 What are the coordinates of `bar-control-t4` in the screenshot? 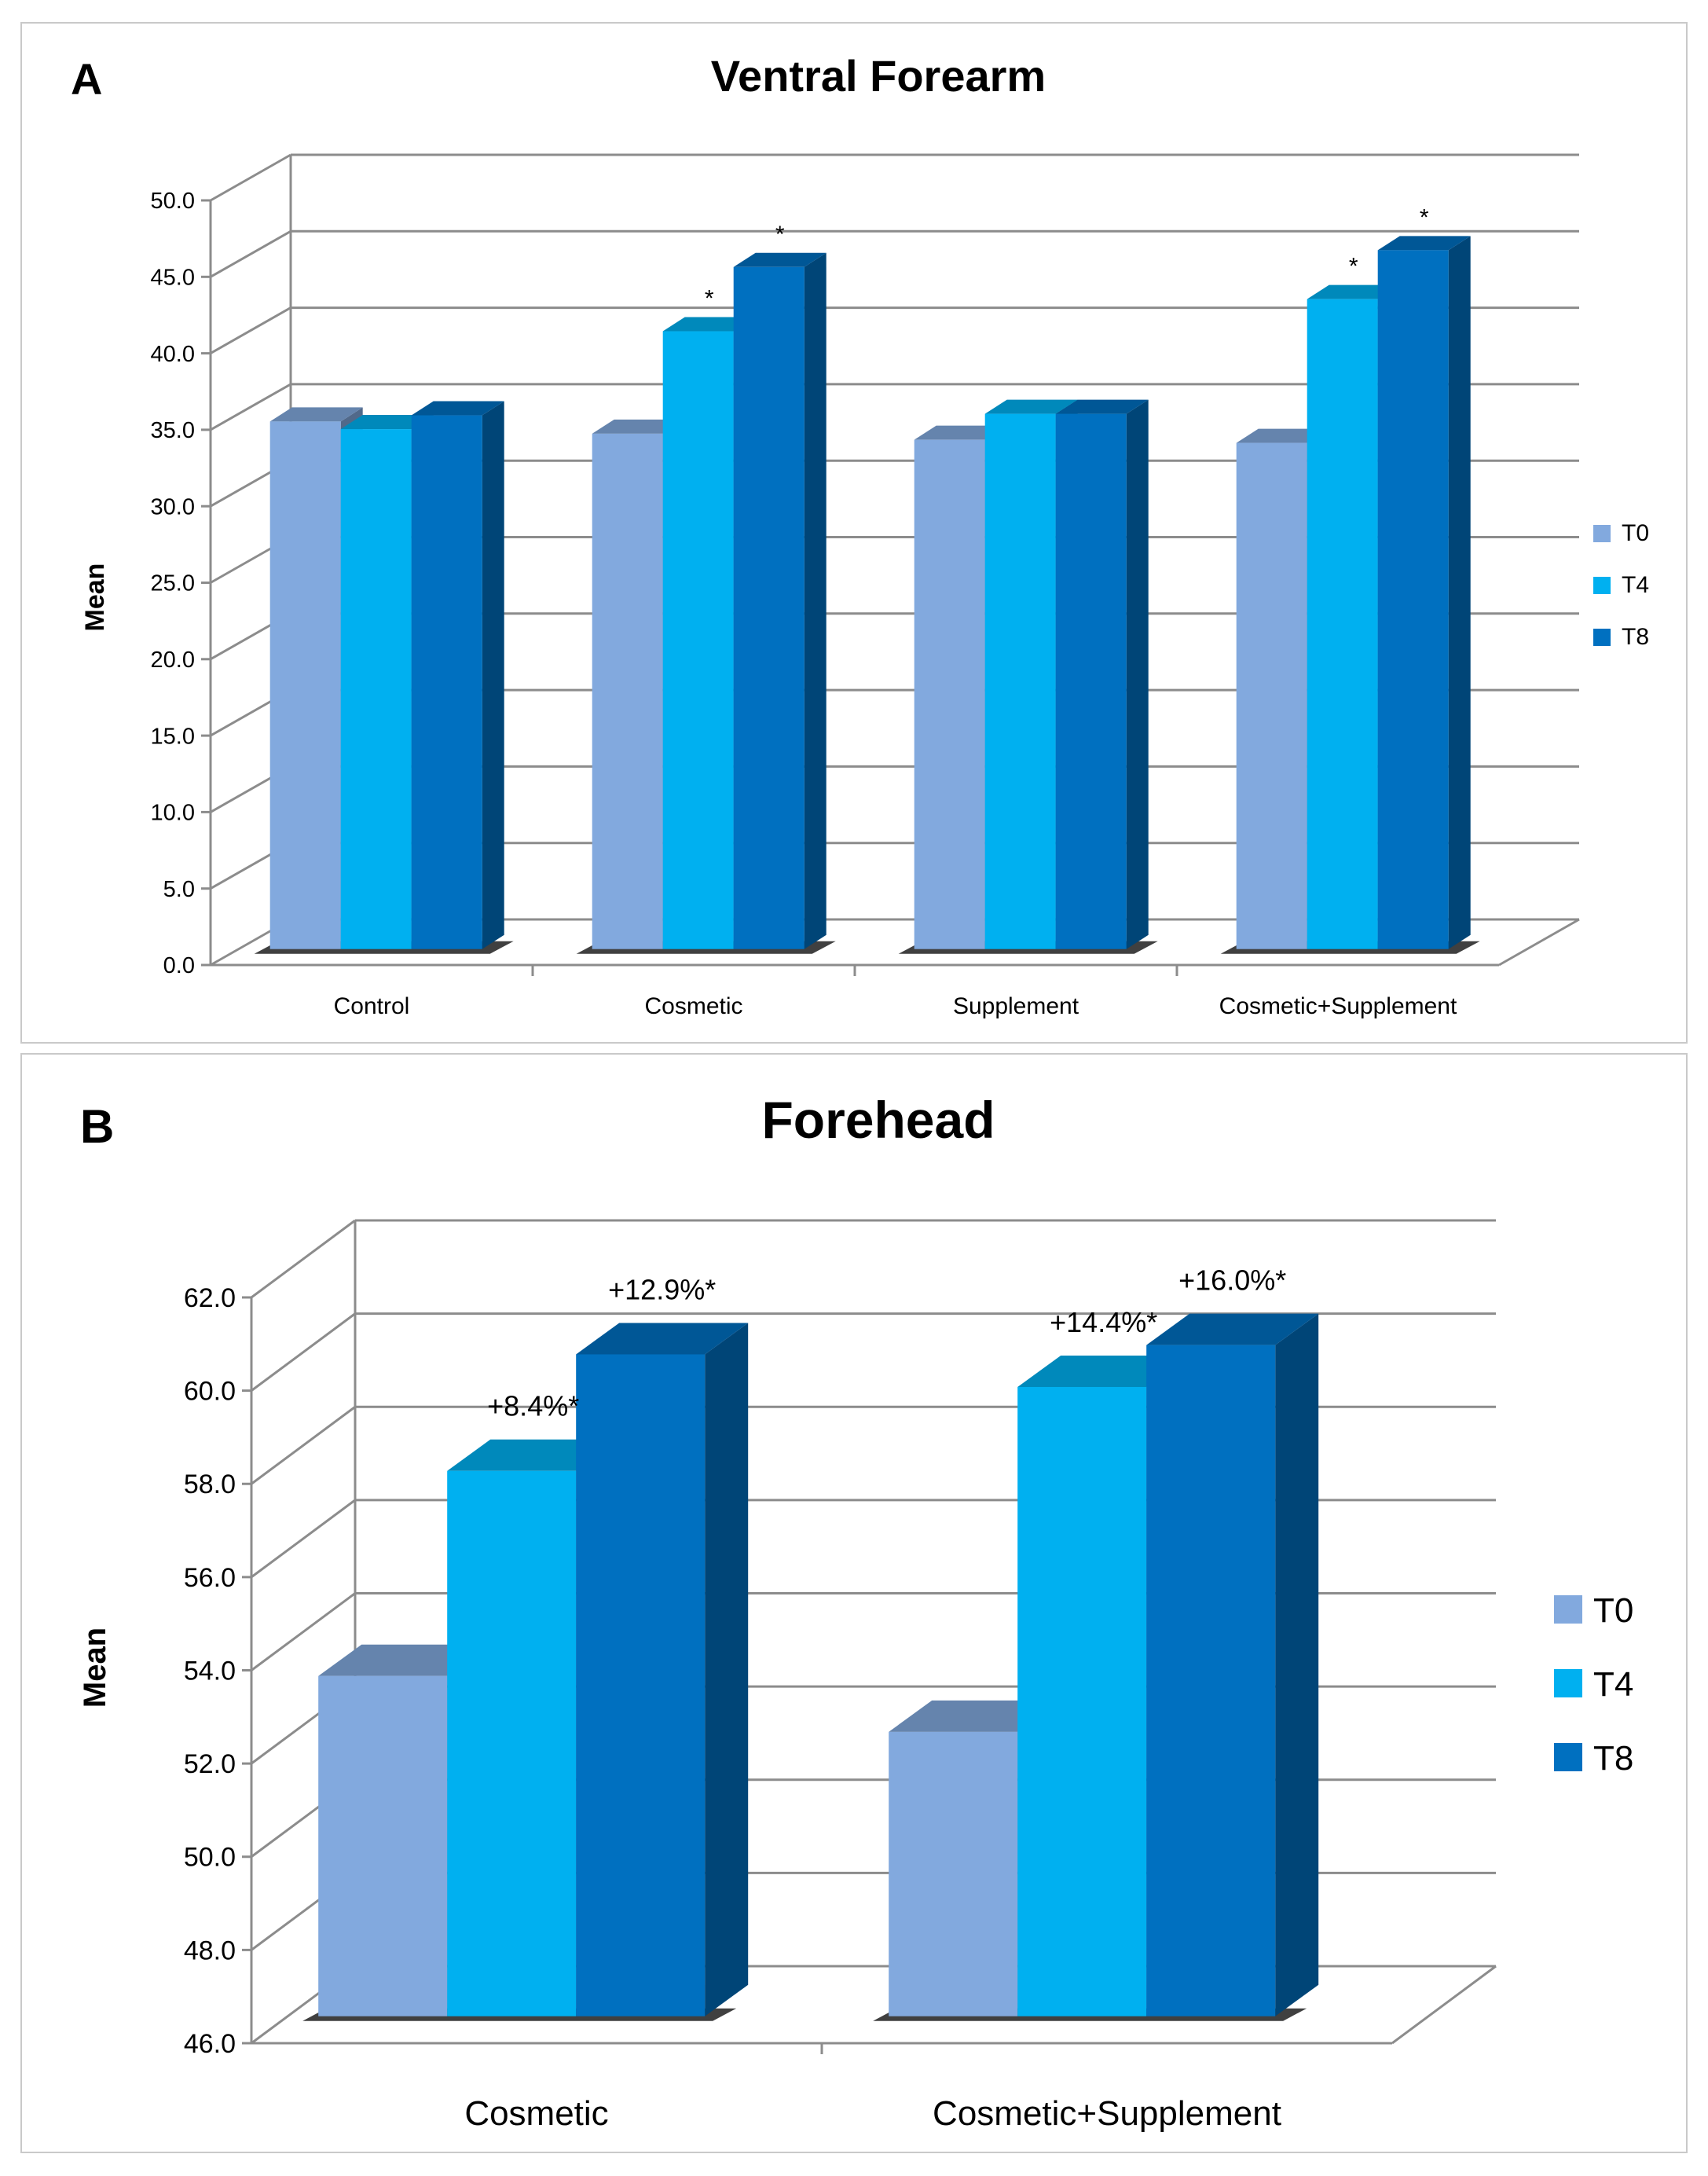 It's located at (376, 689).